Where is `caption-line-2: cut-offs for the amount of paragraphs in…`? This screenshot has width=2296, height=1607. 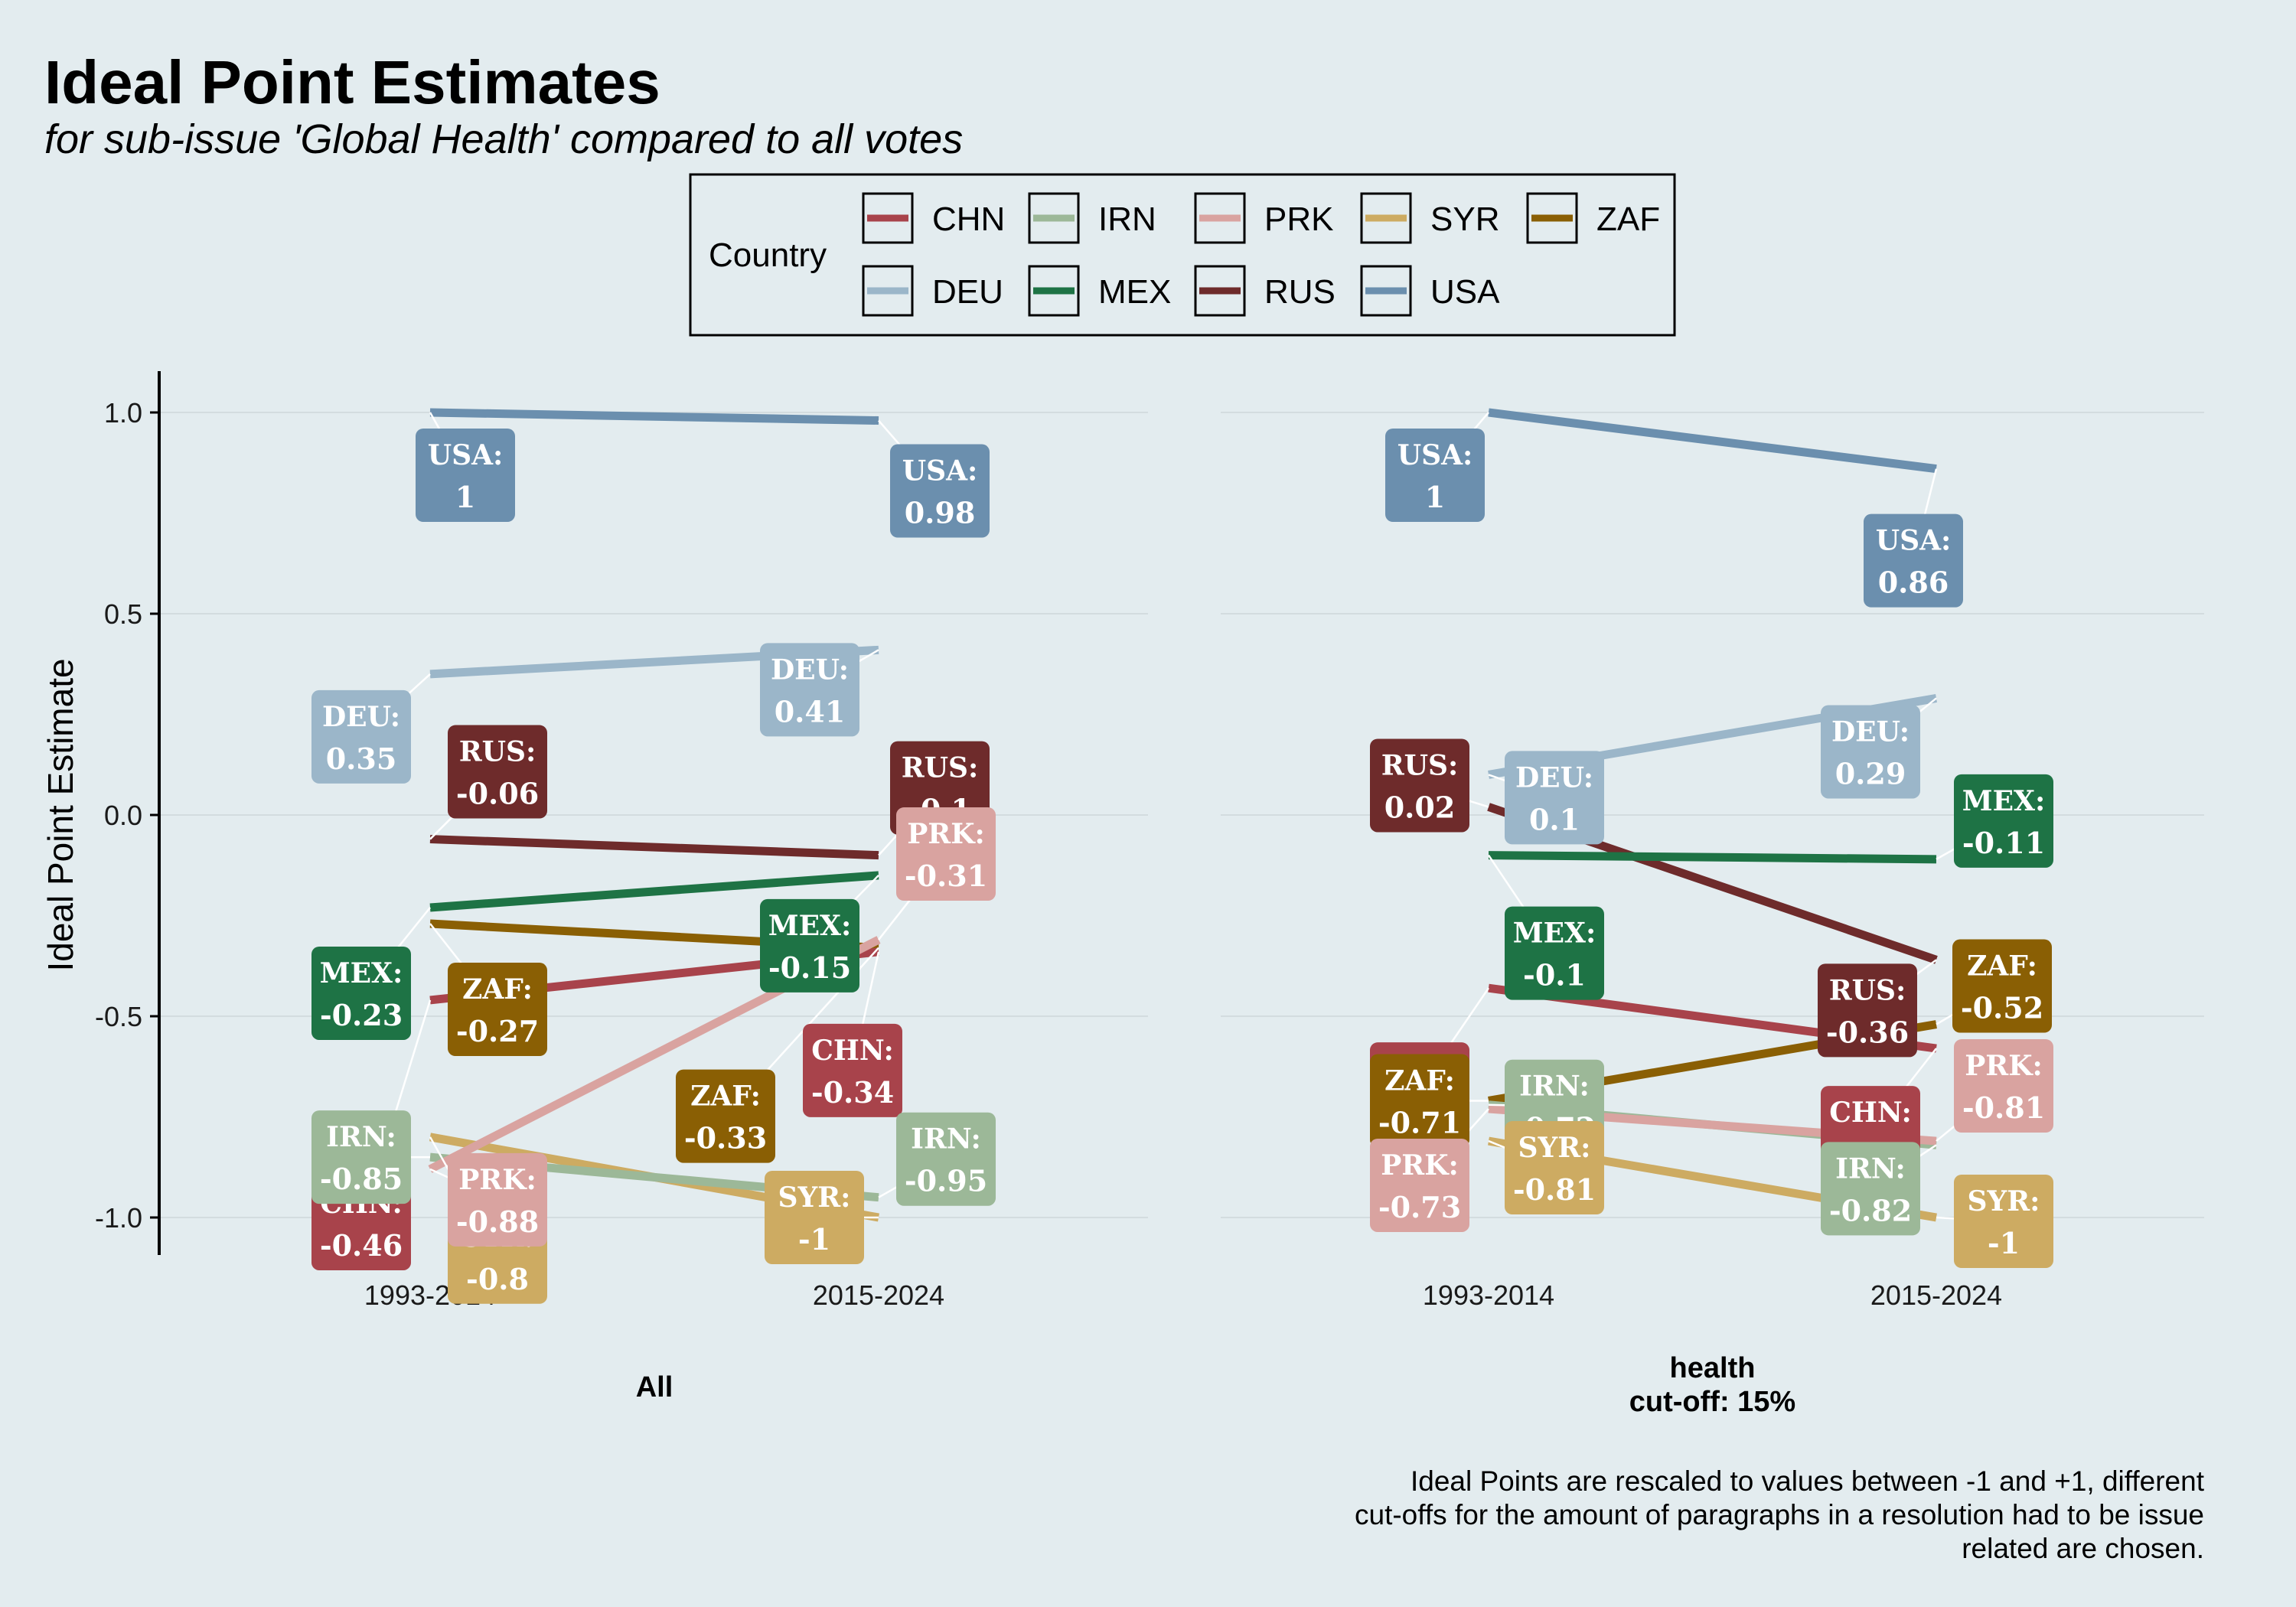 caption-line-2: cut-offs for the amount of paragraphs in… is located at coordinates (1779, 1514).